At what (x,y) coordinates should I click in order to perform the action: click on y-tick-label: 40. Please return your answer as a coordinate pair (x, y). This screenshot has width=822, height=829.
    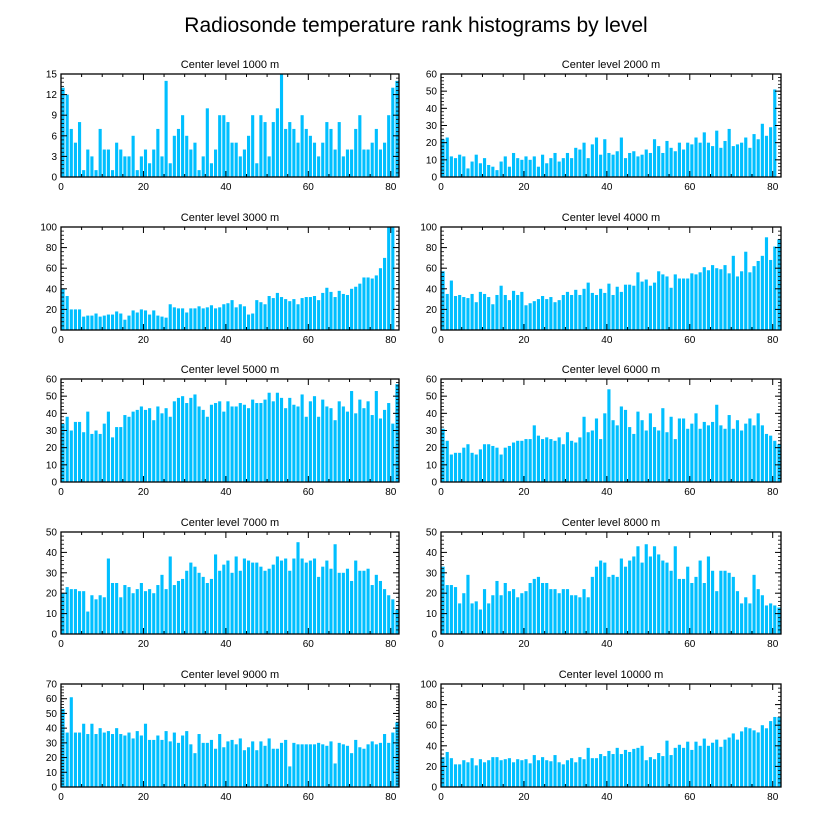
    Looking at the image, I should click on (52, 414).